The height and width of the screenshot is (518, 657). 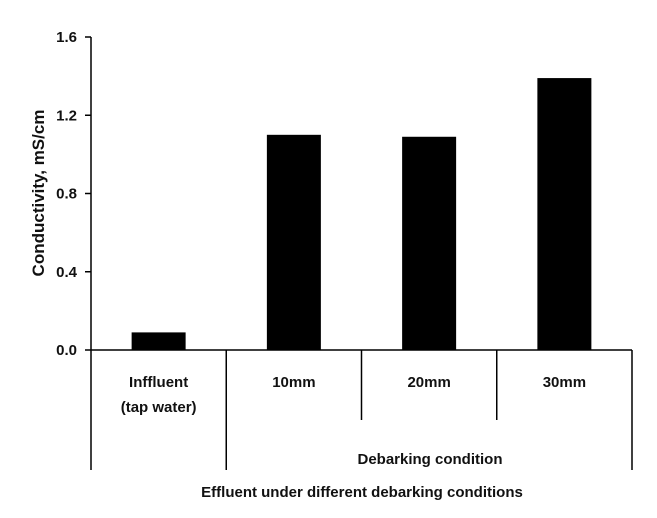 I want to click on x-category-label: 20mm, so click(x=428, y=382).